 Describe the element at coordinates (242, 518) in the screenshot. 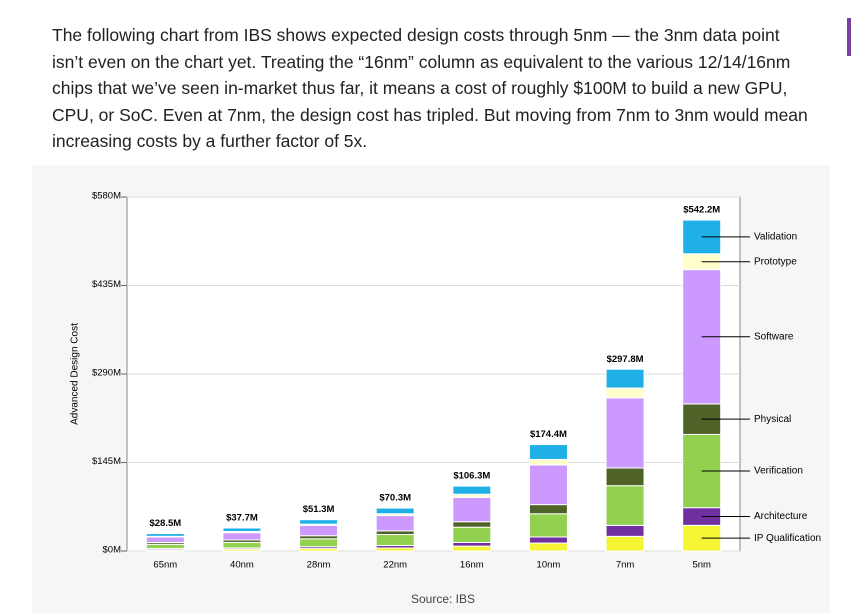

I see `total-label: $37.7M` at that location.